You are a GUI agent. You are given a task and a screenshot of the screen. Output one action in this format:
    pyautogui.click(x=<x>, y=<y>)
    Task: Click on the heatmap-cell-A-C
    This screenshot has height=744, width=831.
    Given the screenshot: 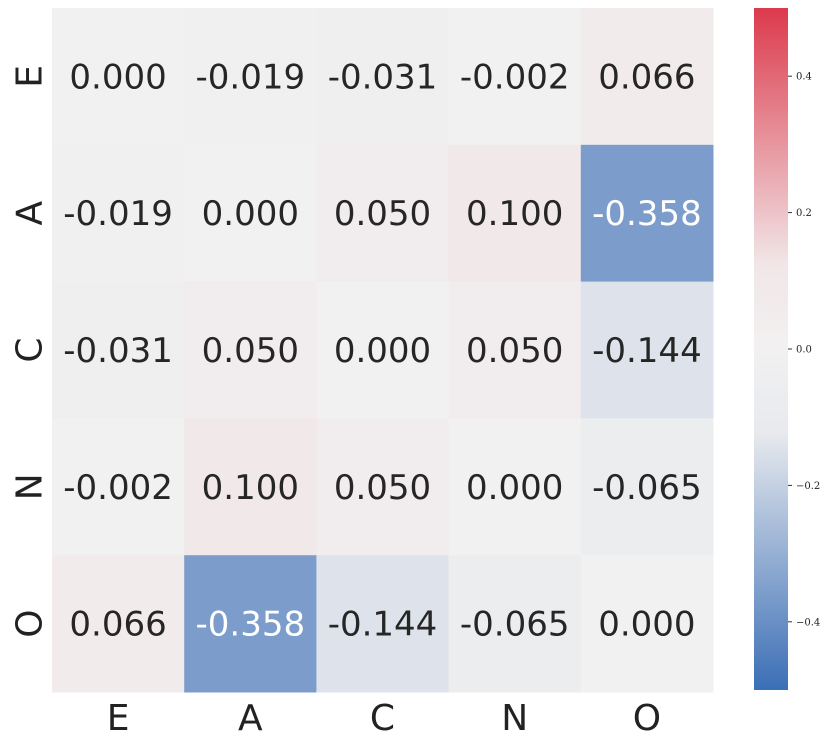 What is the action you would take?
    pyautogui.click(x=383, y=213)
    